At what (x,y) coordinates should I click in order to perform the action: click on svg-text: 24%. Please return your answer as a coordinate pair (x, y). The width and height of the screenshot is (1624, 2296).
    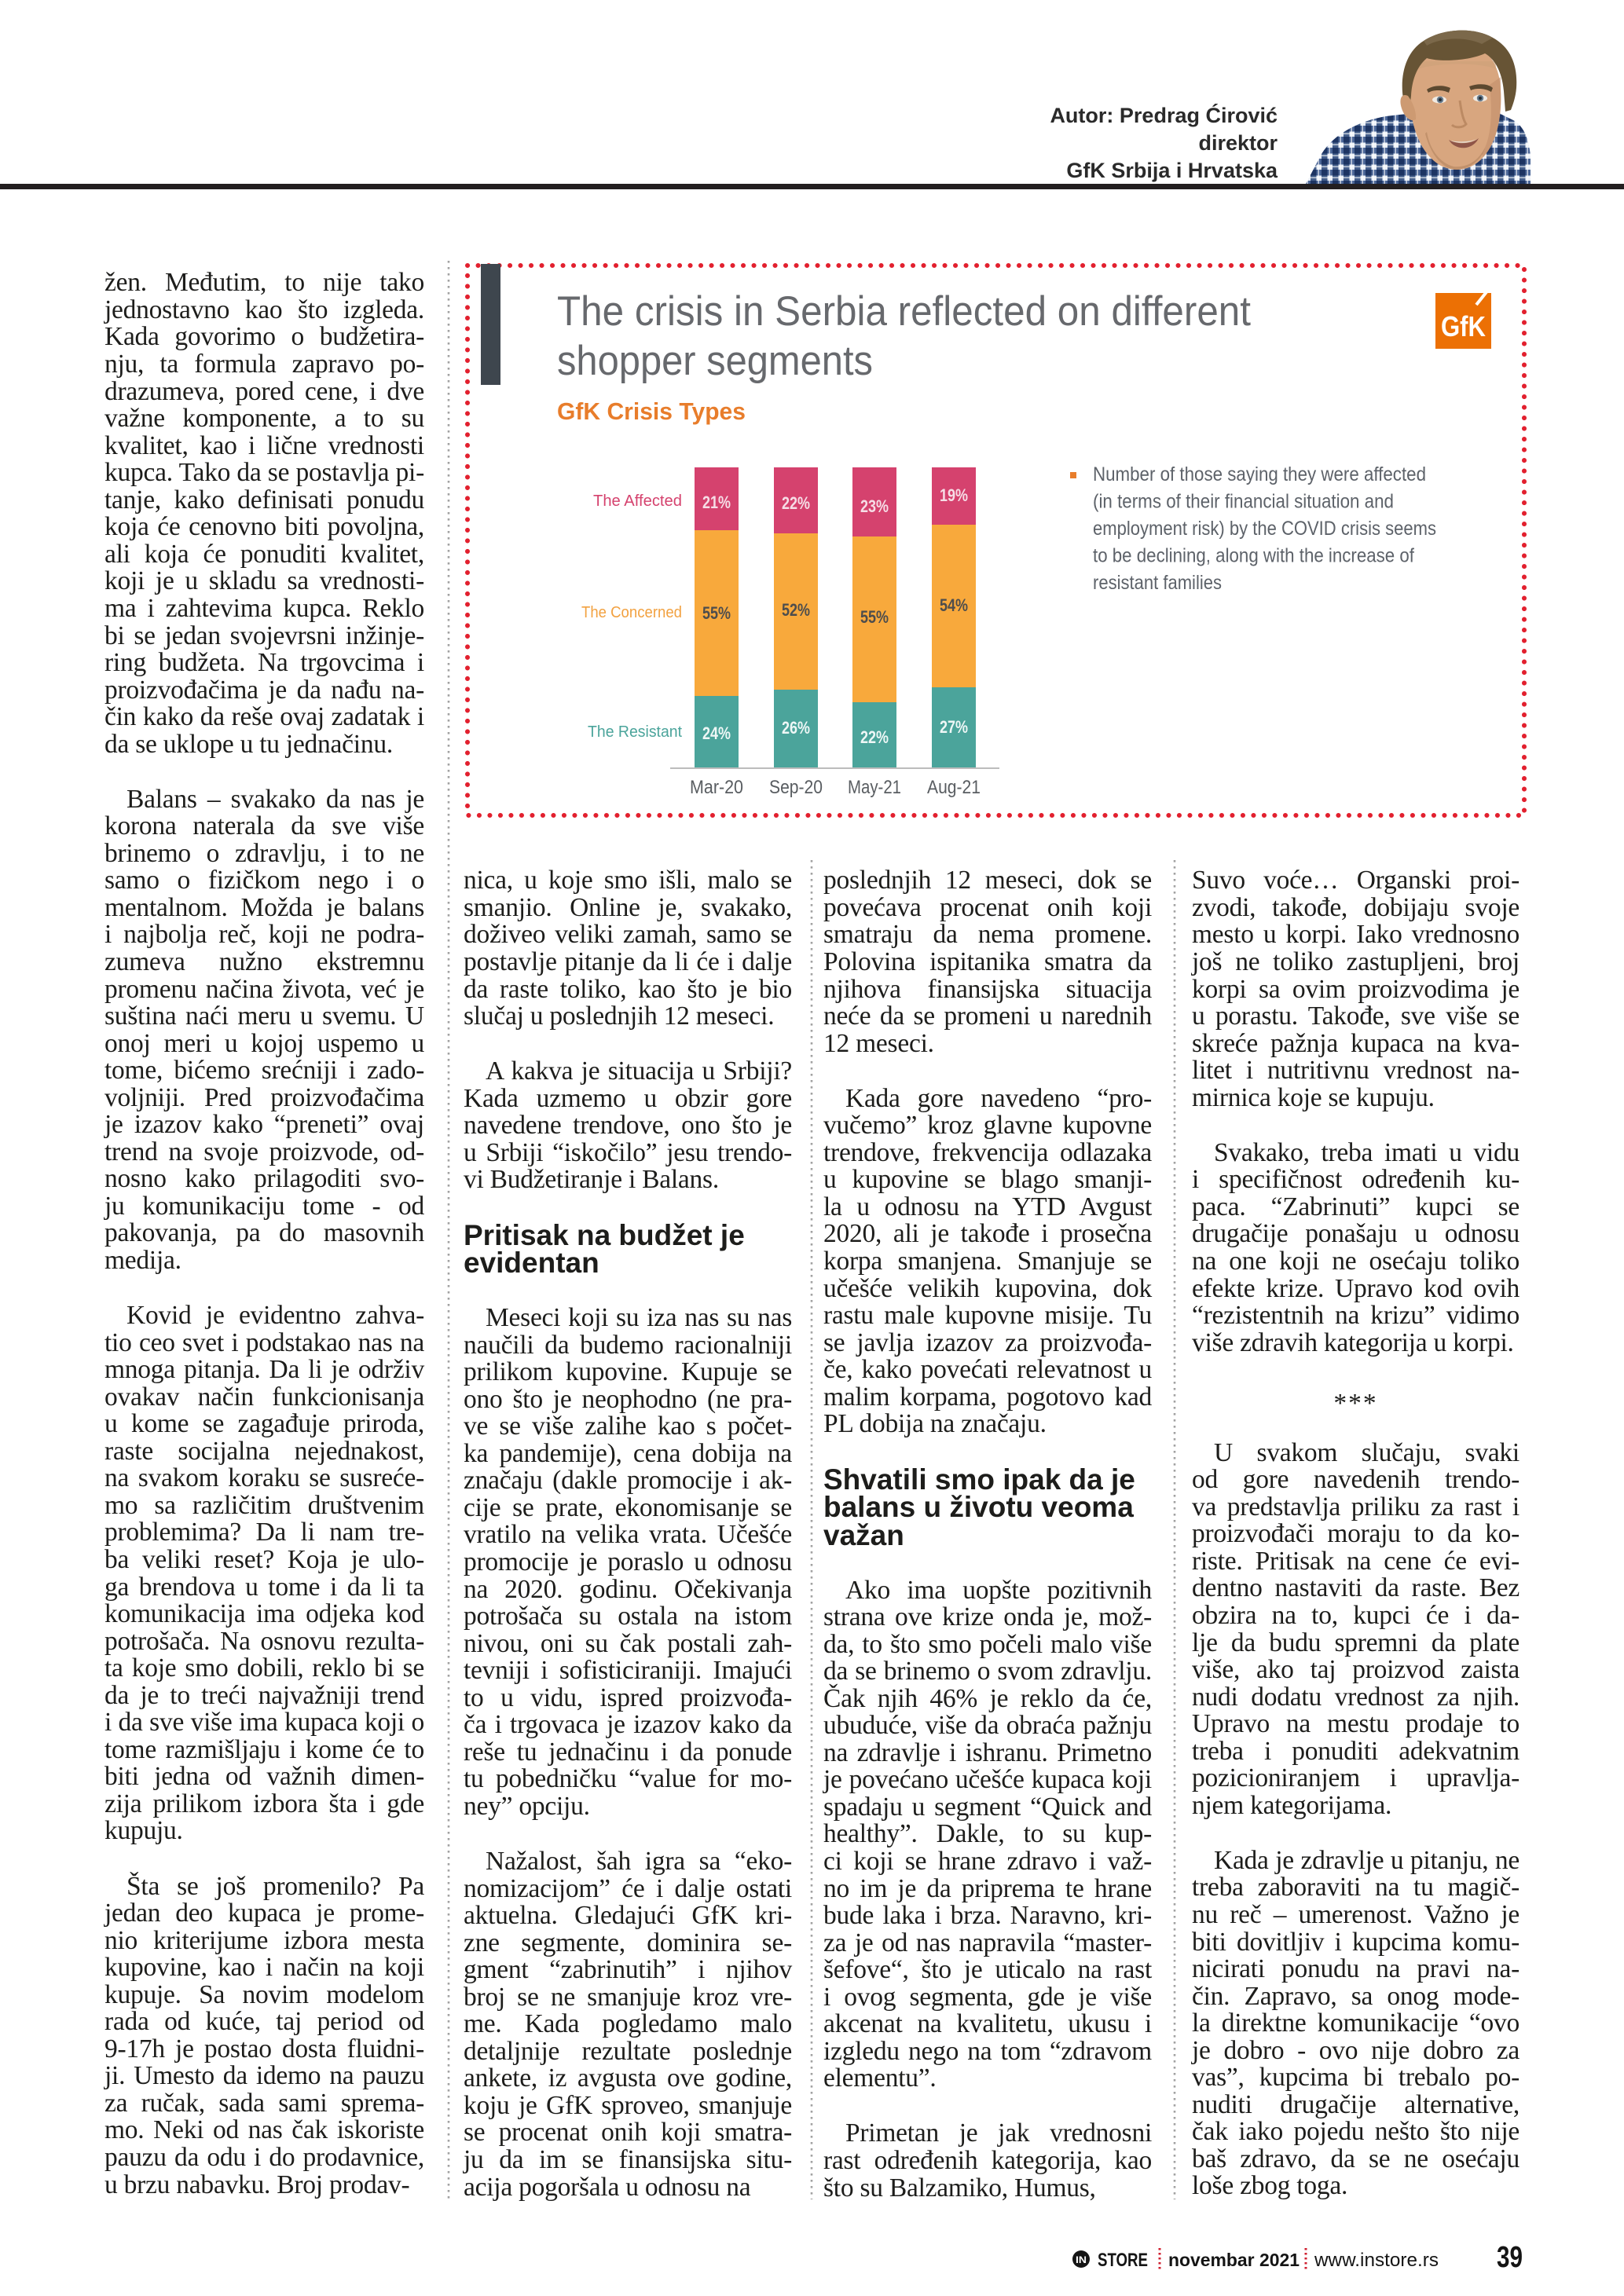
    Looking at the image, I should click on (716, 733).